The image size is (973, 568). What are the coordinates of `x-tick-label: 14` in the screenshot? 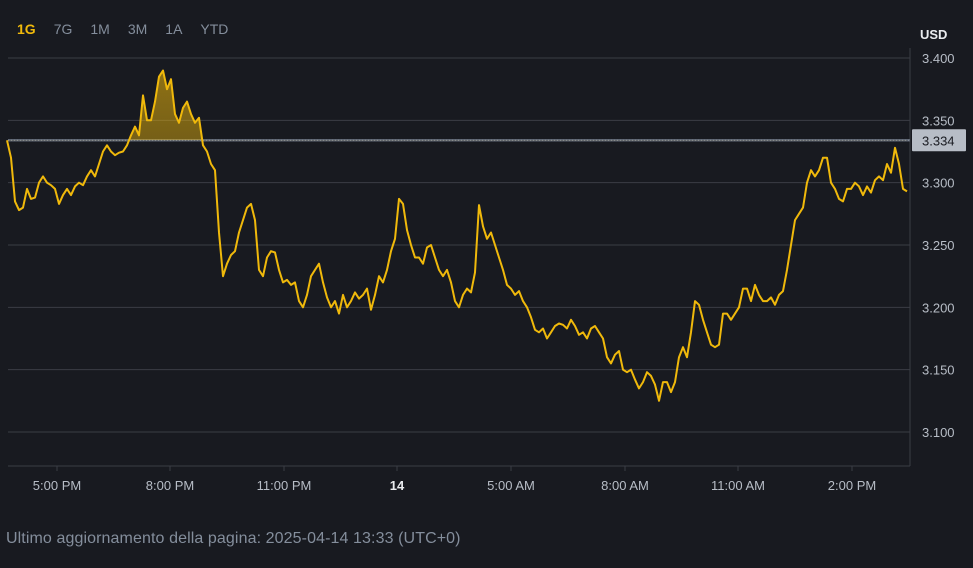 It's located at (397, 485).